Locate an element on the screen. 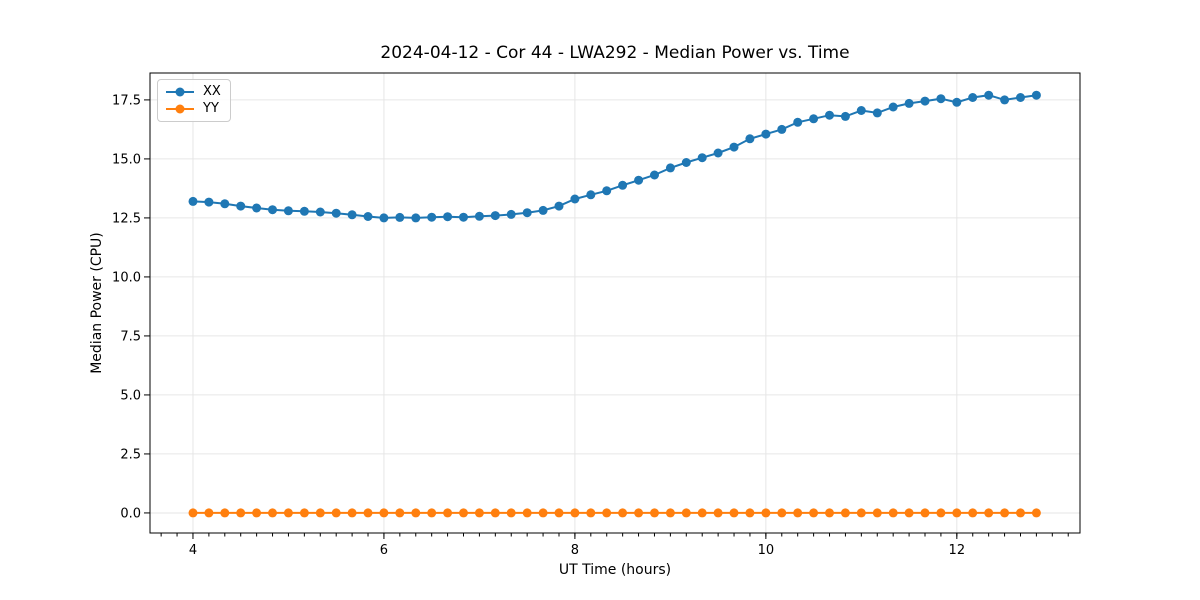 The height and width of the screenshot is (600, 1200). legend-label-xx: XX is located at coordinates (212, 91).